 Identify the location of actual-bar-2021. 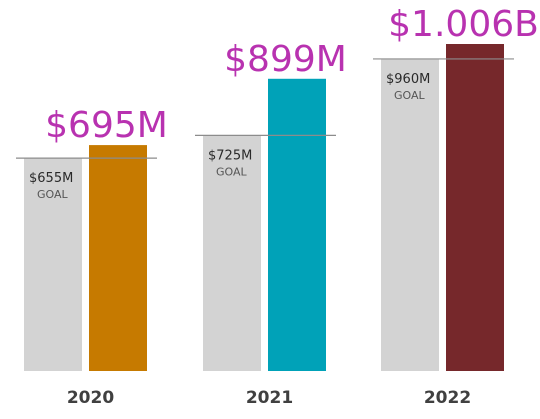
(297, 224).